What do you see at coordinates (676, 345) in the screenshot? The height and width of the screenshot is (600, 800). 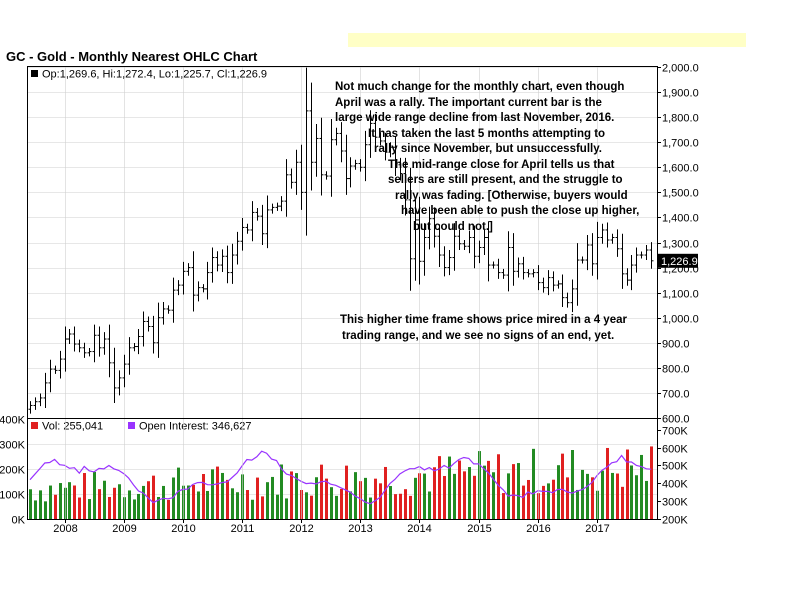 I see `price-tick-label: 900.0` at bounding box center [676, 345].